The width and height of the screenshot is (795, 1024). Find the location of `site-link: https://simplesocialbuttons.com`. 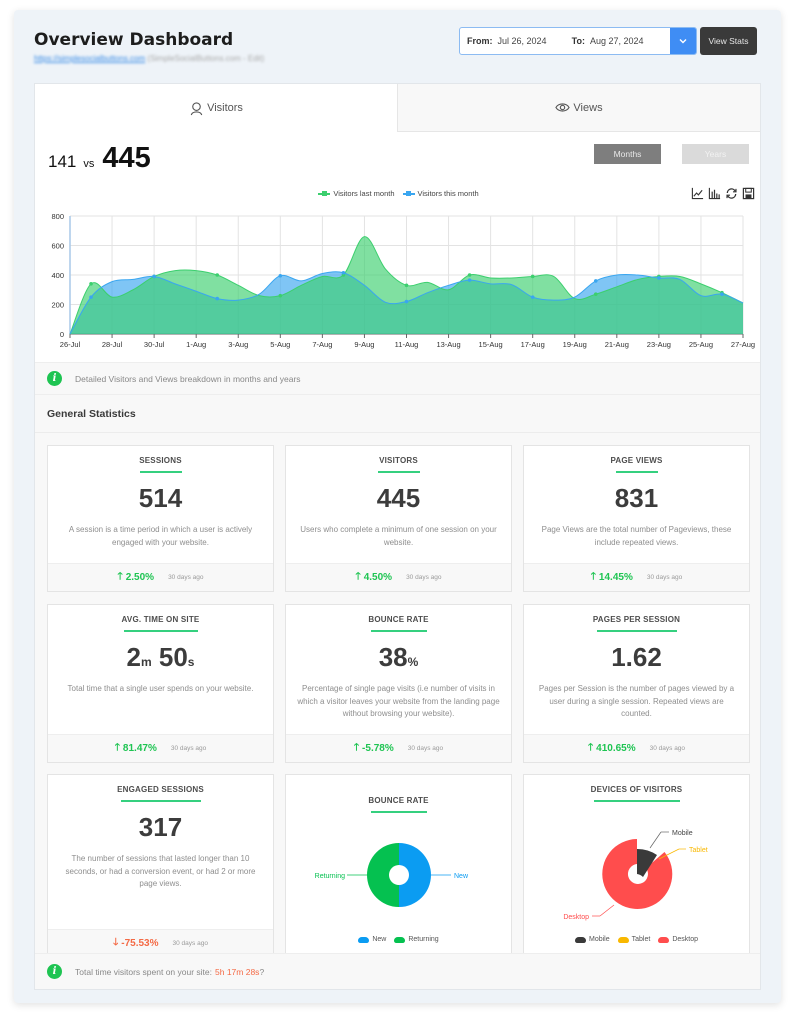

site-link: https://simplesocialbuttons.com is located at coordinates (90, 58).